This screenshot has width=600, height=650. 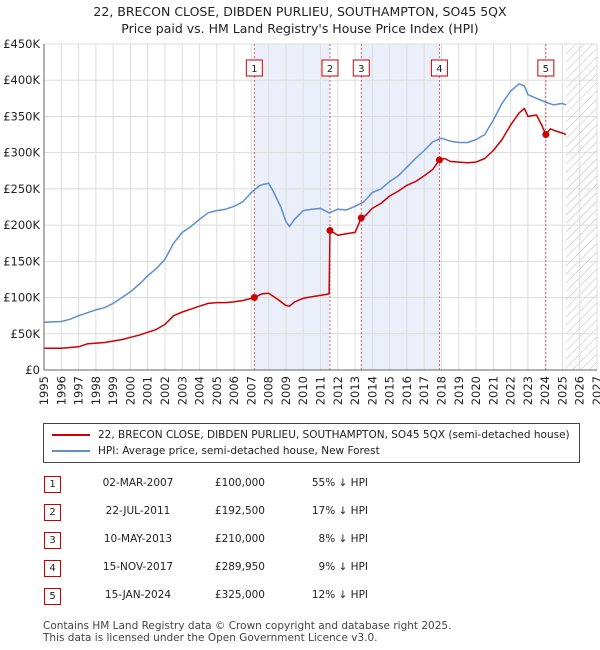 I want to click on sale-label-number: 2, so click(x=330, y=69).